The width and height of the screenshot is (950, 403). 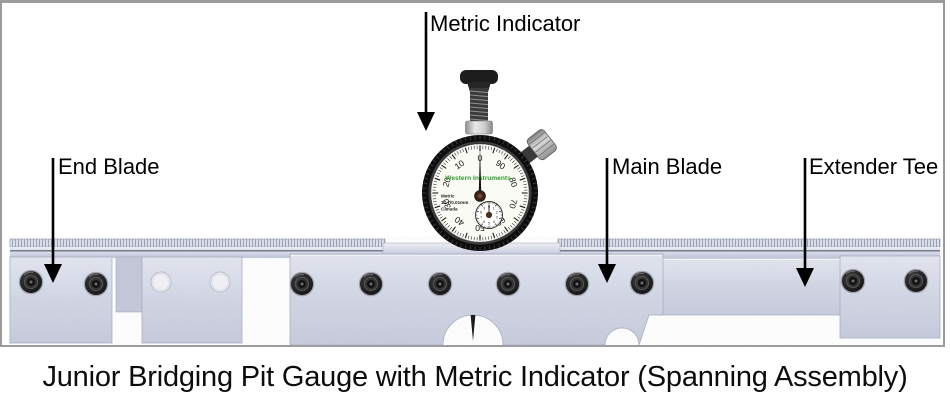 What do you see at coordinates (874, 166) in the screenshot?
I see `label-extender-tee: Extender Tee` at bounding box center [874, 166].